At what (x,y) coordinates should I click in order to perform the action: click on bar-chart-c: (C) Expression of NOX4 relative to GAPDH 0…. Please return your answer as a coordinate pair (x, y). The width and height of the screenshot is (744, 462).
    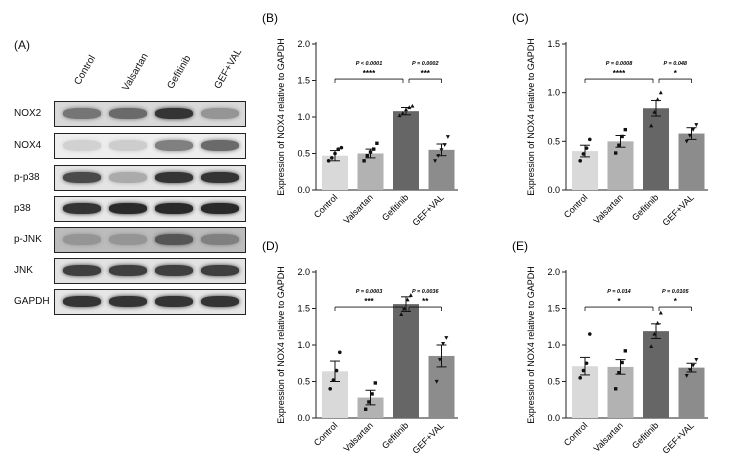
    Looking at the image, I should click on (610, 119).